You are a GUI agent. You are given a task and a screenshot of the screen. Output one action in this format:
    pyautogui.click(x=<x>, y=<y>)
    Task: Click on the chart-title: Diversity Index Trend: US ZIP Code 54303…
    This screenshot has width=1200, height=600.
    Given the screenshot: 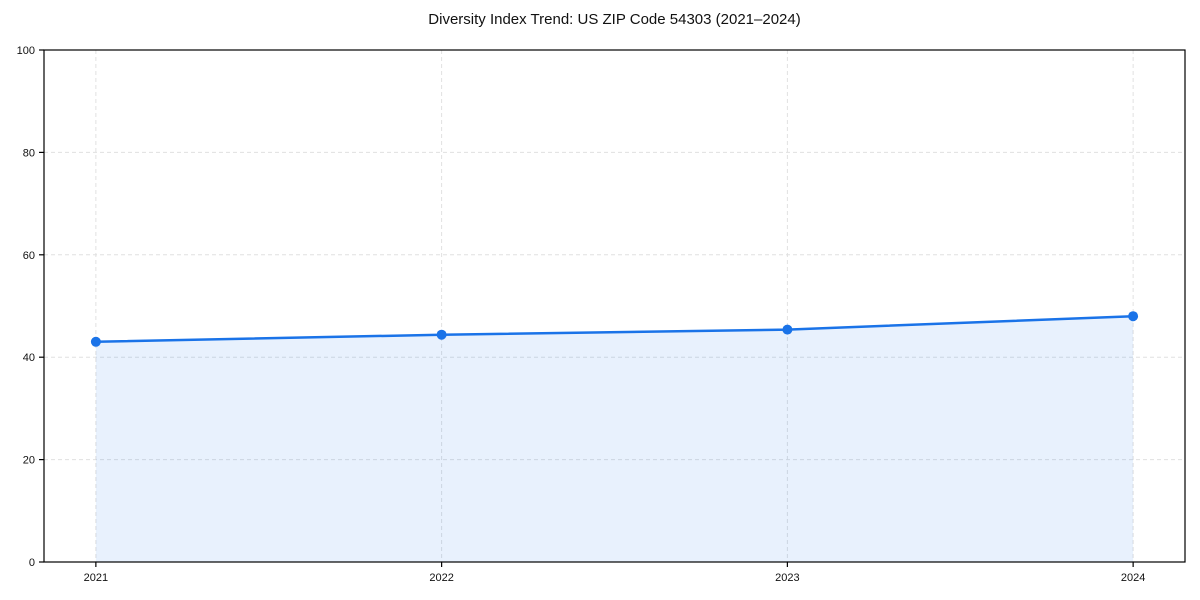 What is the action you would take?
    pyautogui.click(x=614, y=19)
    